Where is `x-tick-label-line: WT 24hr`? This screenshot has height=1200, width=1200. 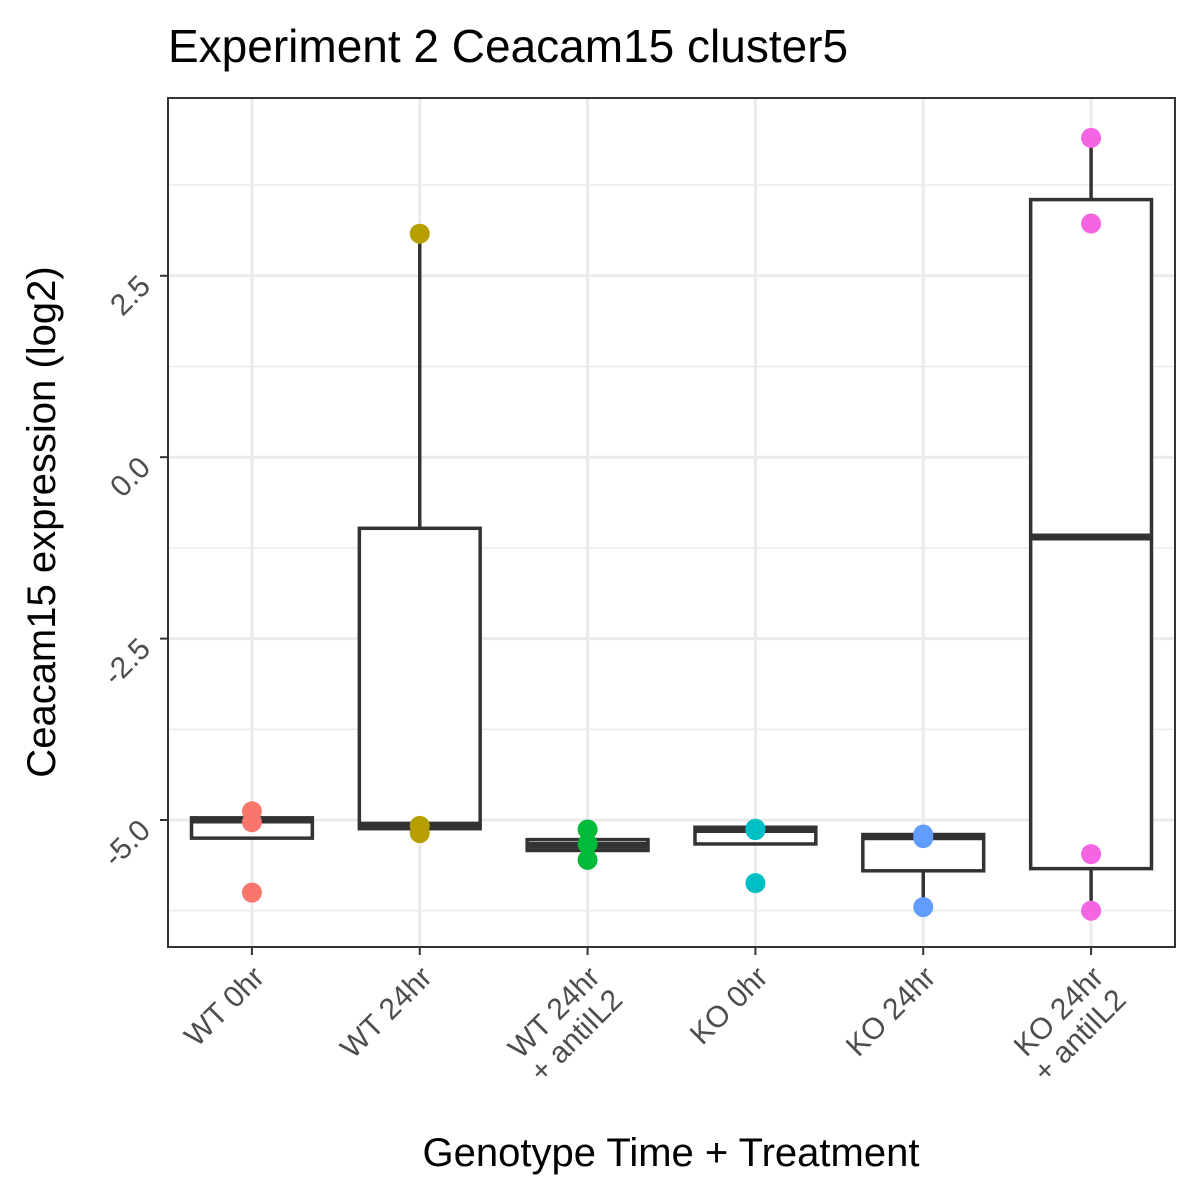
x-tick-label-line: WT 24hr is located at coordinates (386, 1013).